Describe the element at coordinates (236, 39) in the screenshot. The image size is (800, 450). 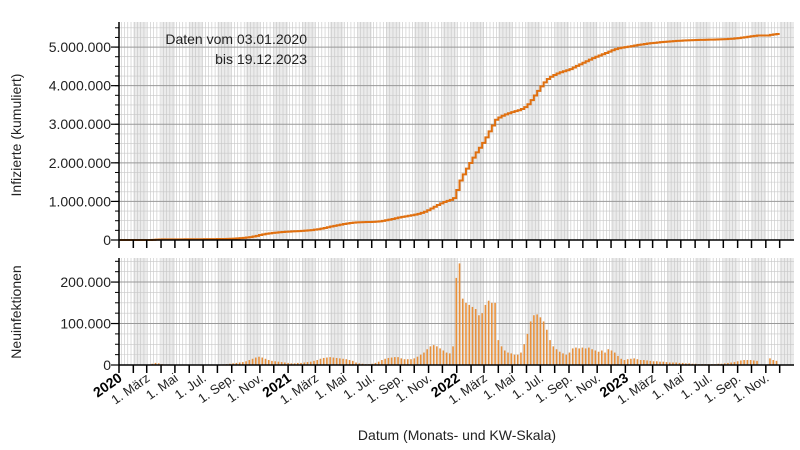
I see `annotation-line-1: Daten vom 03.01.2020` at that location.